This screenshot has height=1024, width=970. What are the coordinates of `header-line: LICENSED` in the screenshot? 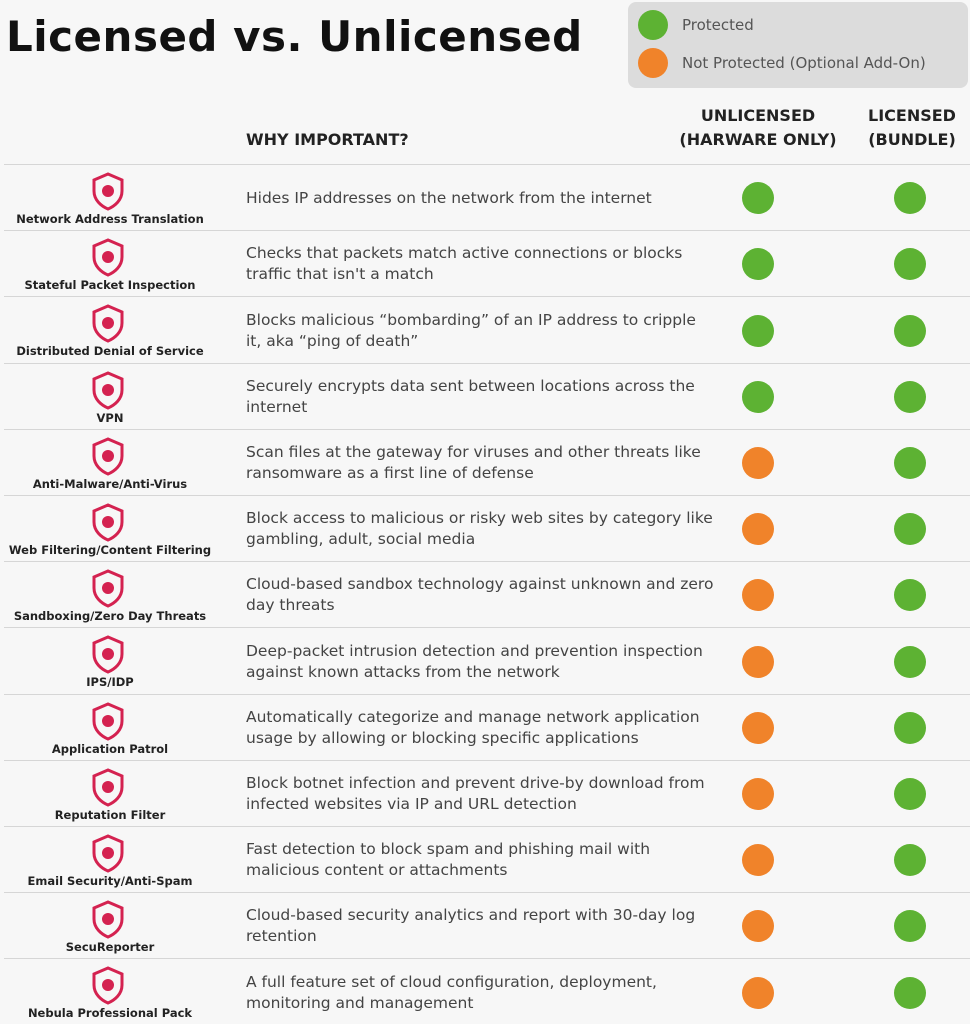 It's located at (912, 115).